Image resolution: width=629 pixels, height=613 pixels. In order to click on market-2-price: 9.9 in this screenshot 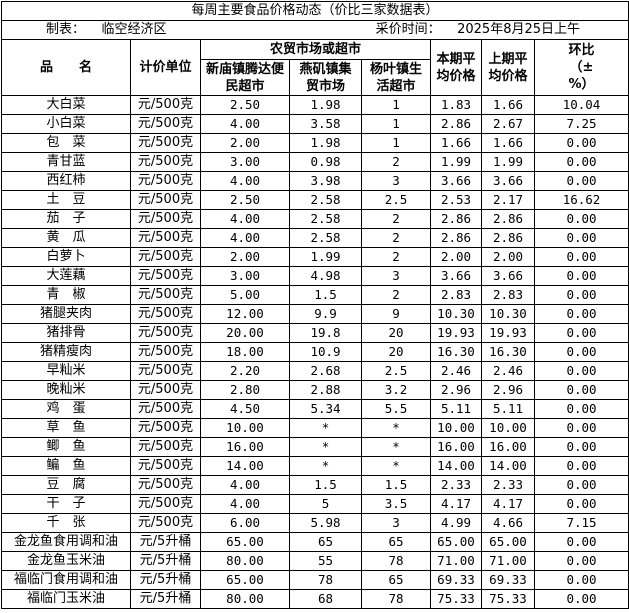, I will do `click(325, 314)`.